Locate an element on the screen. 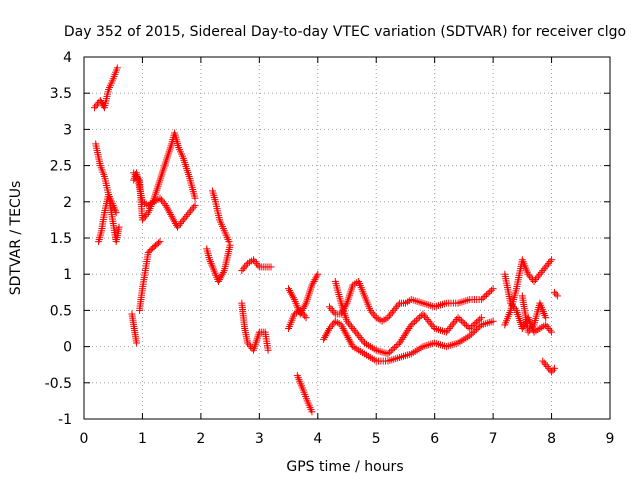  x-tick-label: 8 is located at coordinates (551, 439).